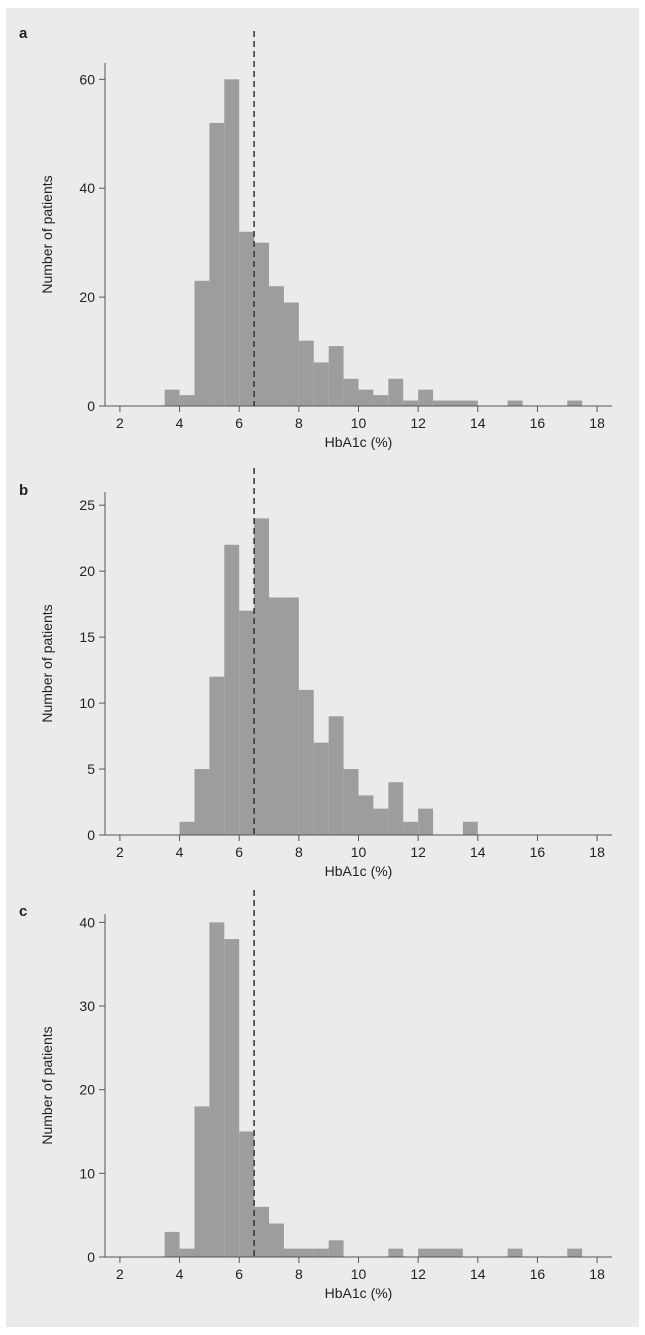 The height and width of the screenshot is (1335, 645). What do you see at coordinates (91, 1257) in the screenshot?
I see `panel-c-y-tick-label: 0` at bounding box center [91, 1257].